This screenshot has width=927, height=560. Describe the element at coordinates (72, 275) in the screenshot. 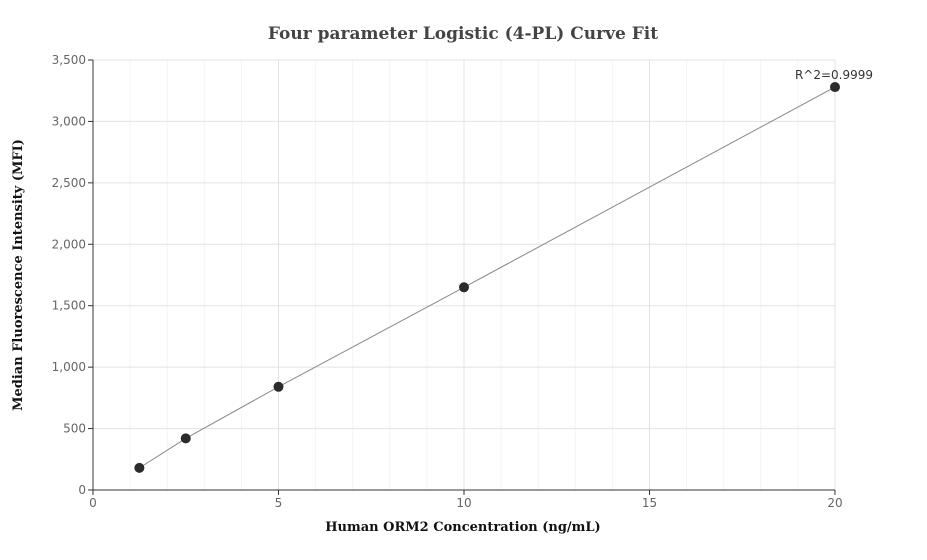

I see `y-axis-ticks: 0 500 1,000 1,500 2,000 2,500 3,000 3,500` at that location.